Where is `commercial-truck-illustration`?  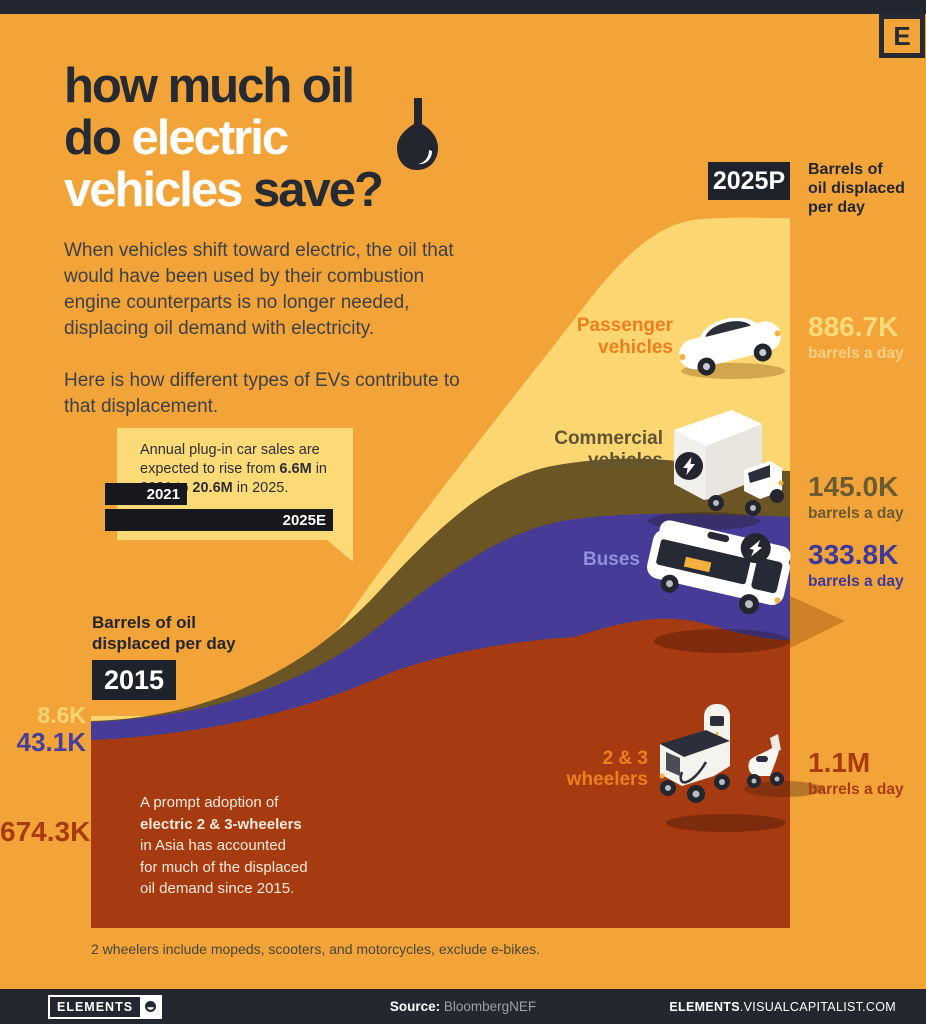 commercial-truck-illustration is located at coordinates (729, 463).